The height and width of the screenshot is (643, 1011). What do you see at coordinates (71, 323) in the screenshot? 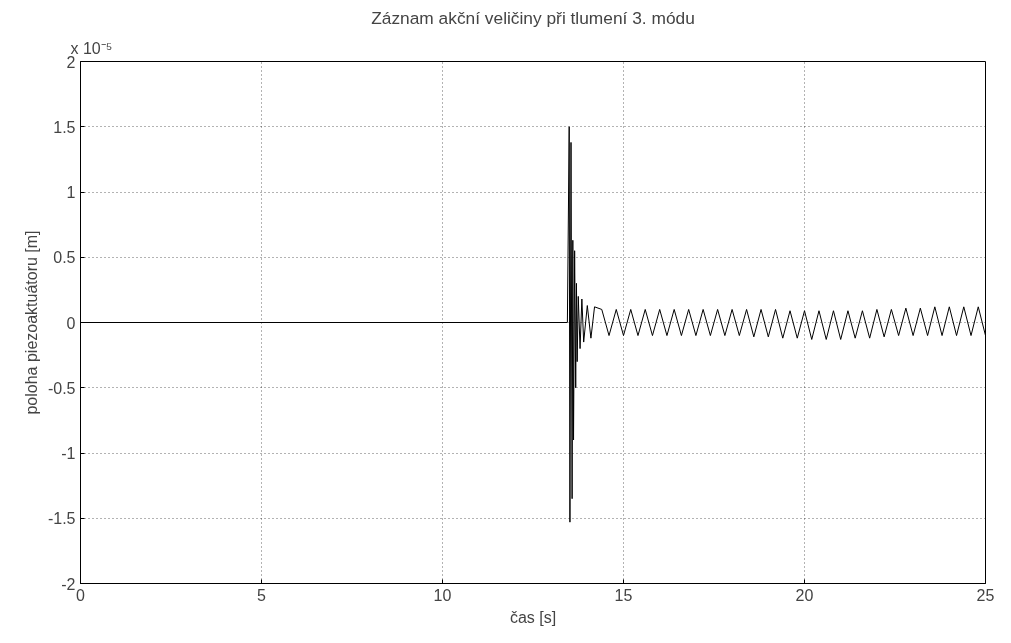
I see `y-tick-label: 0` at bounding box center [71, 323].